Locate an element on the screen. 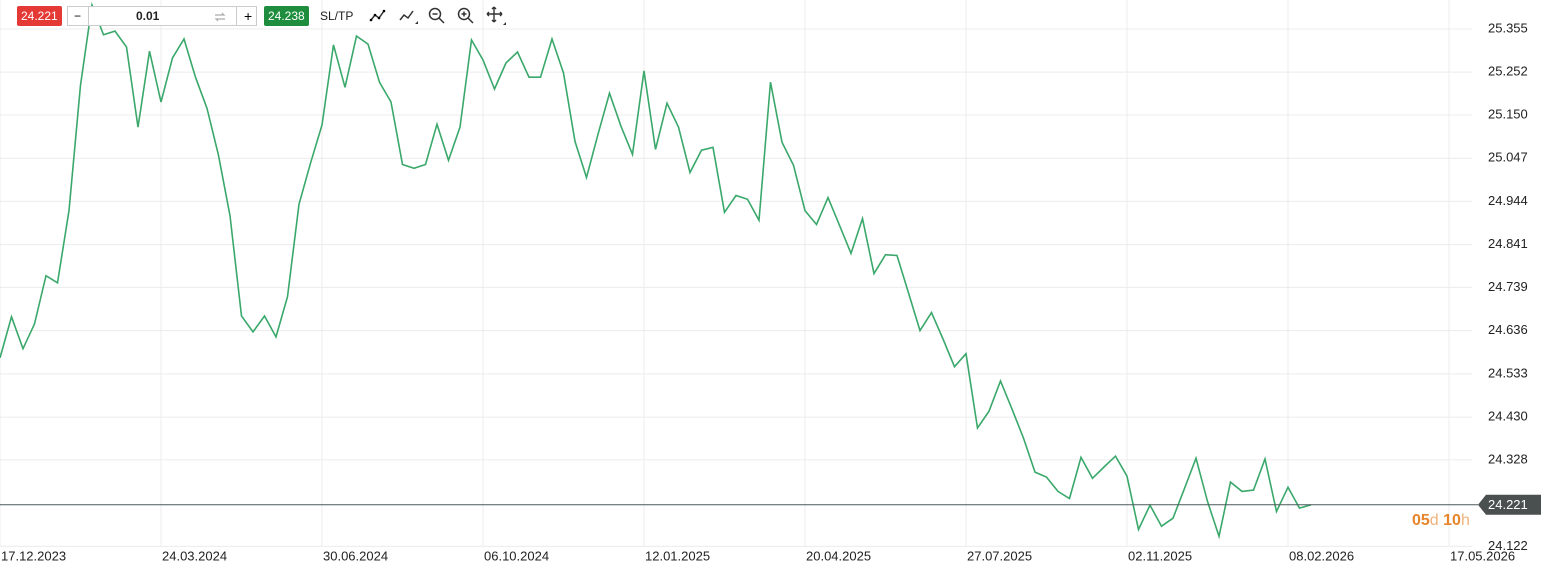 Image resolution: width=1543 pixels, height=566 pixels. x-tick-label: 20.04.2025 is located at coordinates (838, 555).